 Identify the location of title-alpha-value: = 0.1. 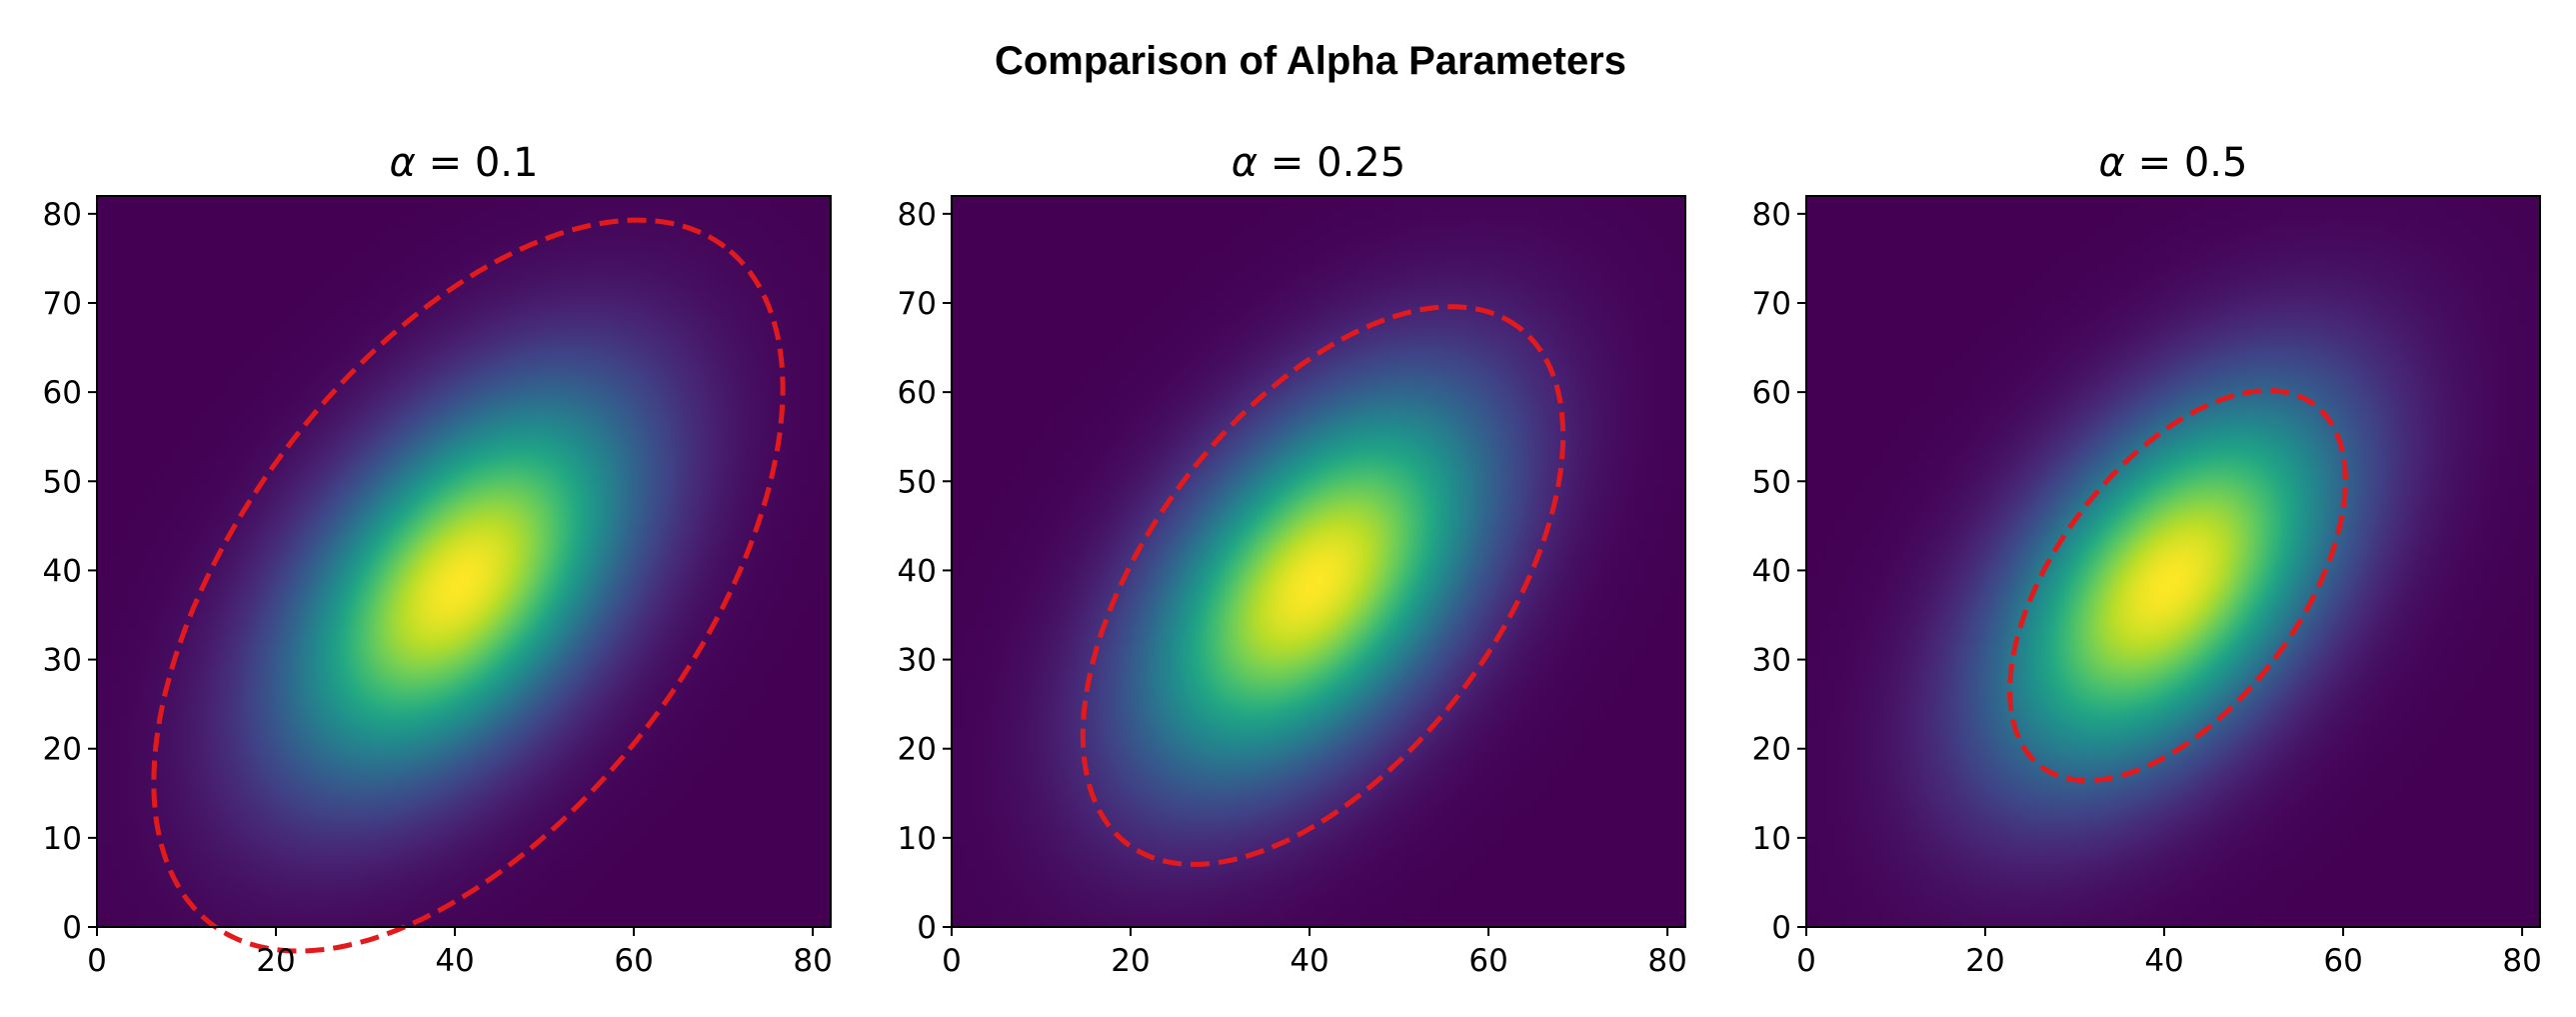
(478, 163).